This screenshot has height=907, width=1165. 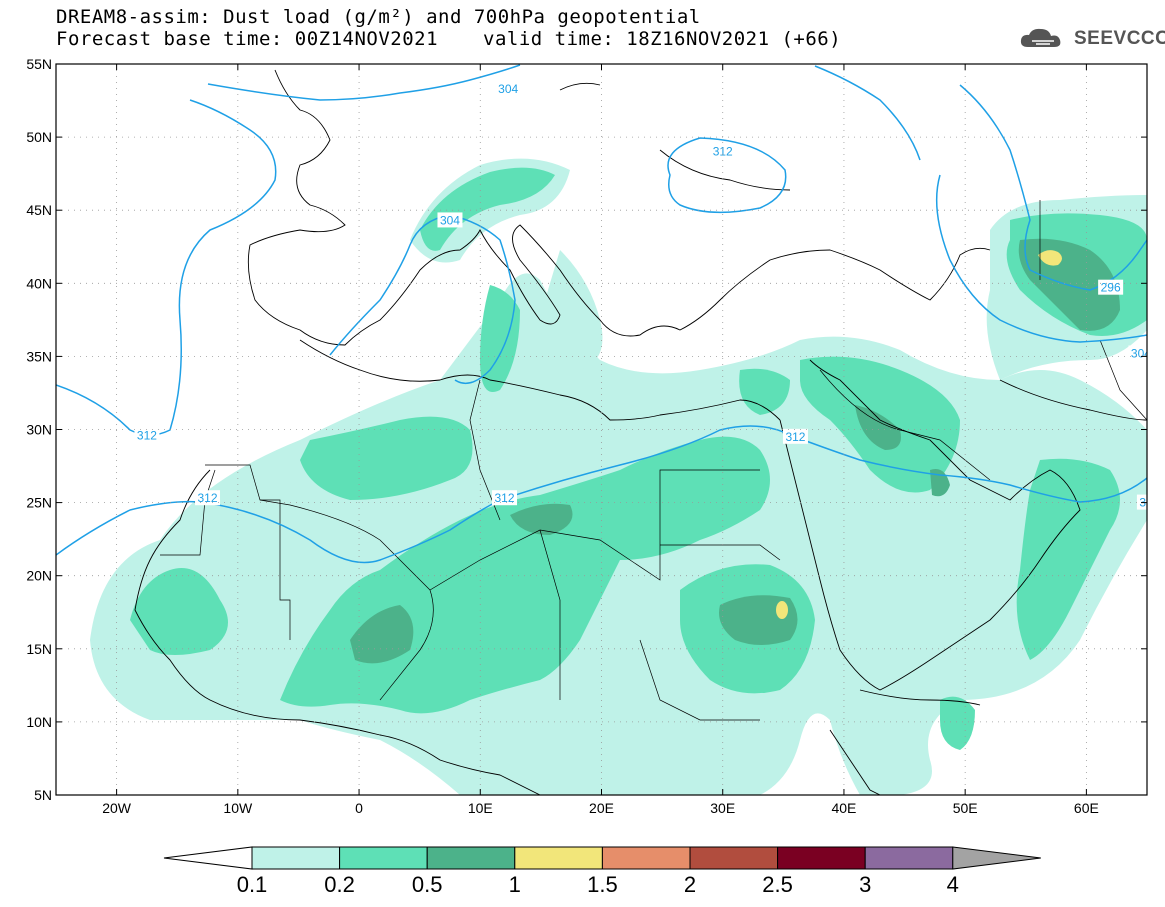 What do you see at coordinates (515, 884) in the screenshot?
I see `colorbar-label: 1` at bounding box center [515, 884].